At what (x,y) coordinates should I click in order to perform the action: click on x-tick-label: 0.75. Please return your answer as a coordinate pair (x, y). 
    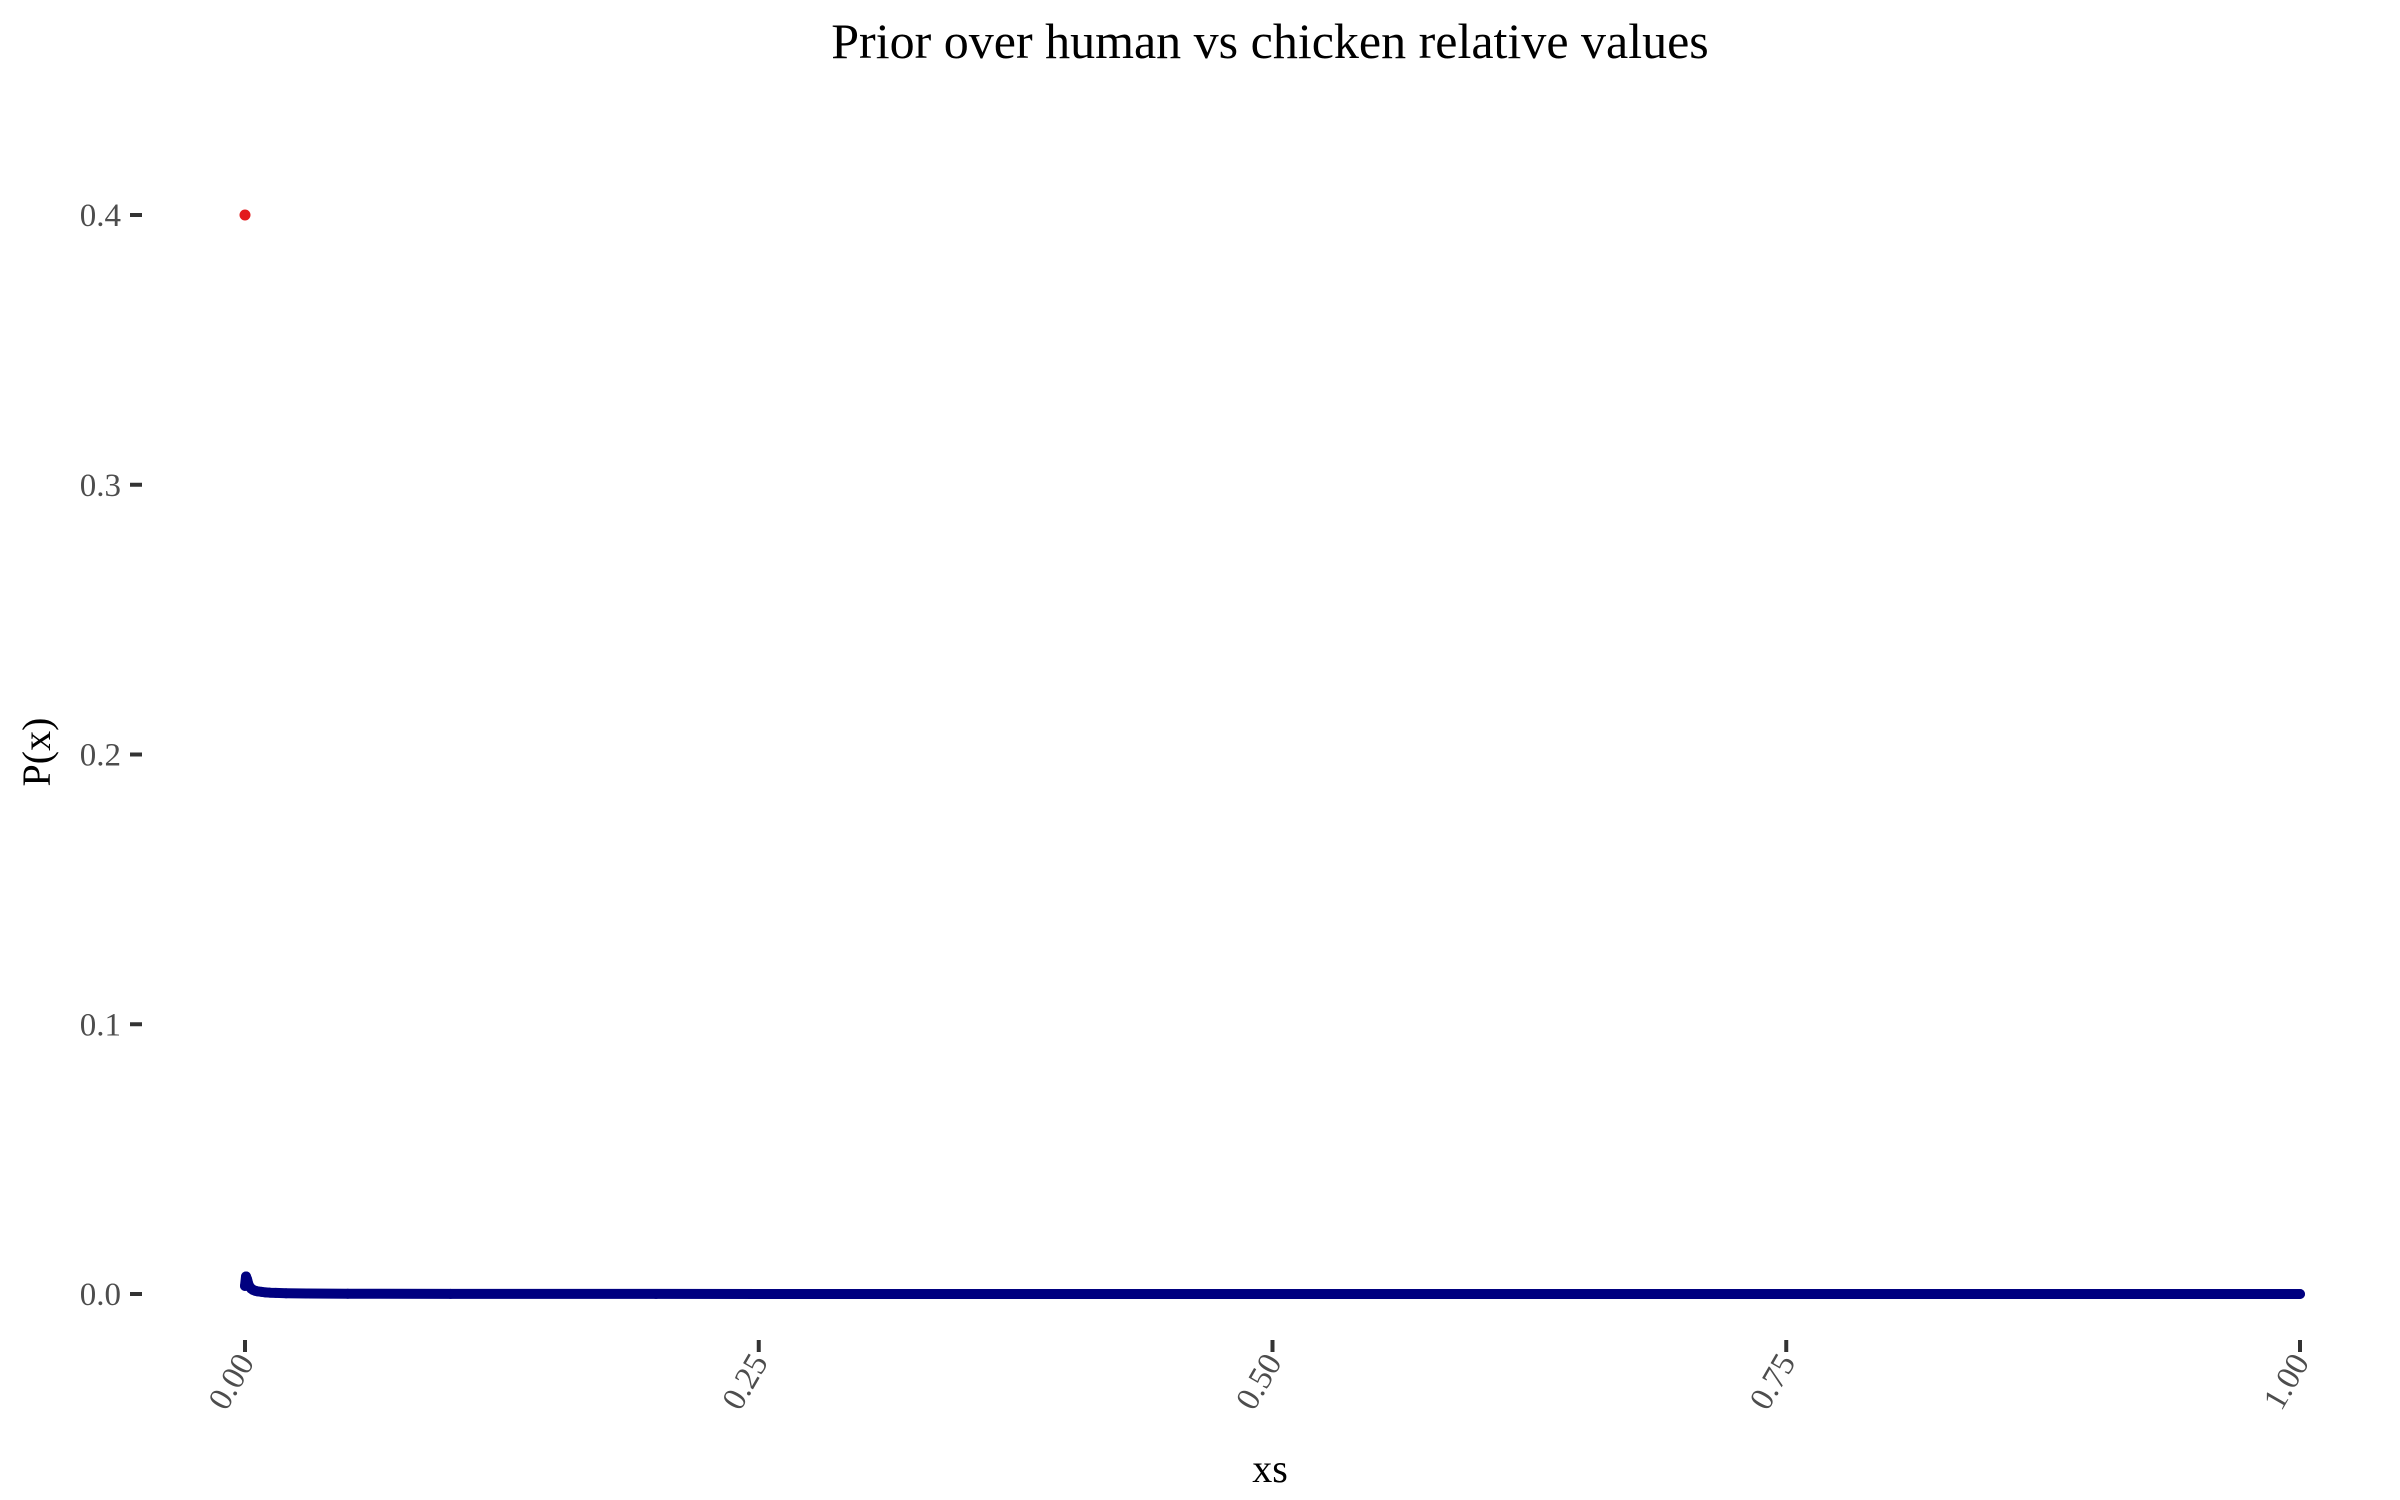
    Looking at the image, I should click on (1773, 1382).